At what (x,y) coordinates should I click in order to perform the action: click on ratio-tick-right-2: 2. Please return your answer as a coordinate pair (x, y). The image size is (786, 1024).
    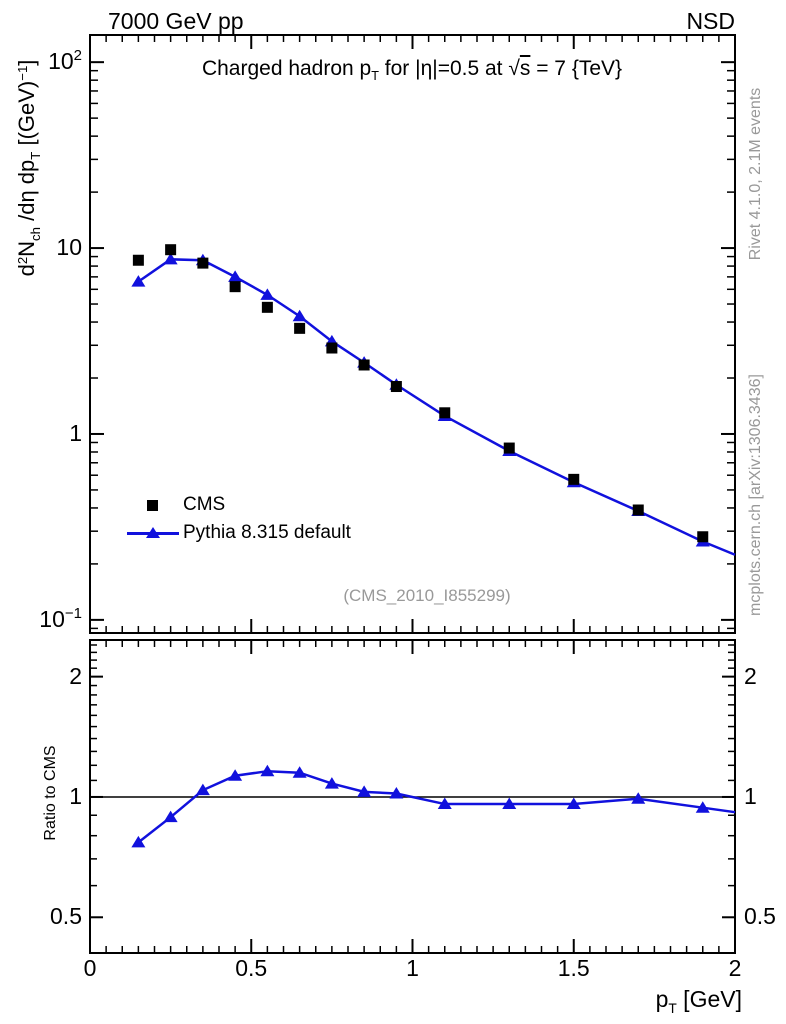
    Looking at the image, I should click on (750, 675).